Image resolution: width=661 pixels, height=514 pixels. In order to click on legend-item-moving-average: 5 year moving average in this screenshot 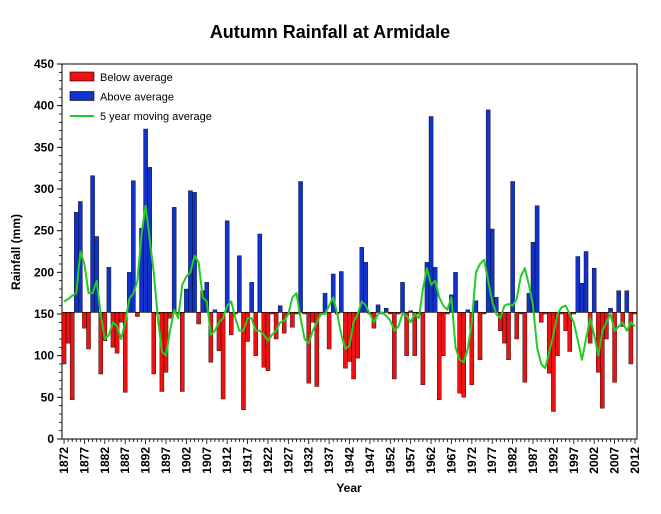, I will do `click(141, 117)`.